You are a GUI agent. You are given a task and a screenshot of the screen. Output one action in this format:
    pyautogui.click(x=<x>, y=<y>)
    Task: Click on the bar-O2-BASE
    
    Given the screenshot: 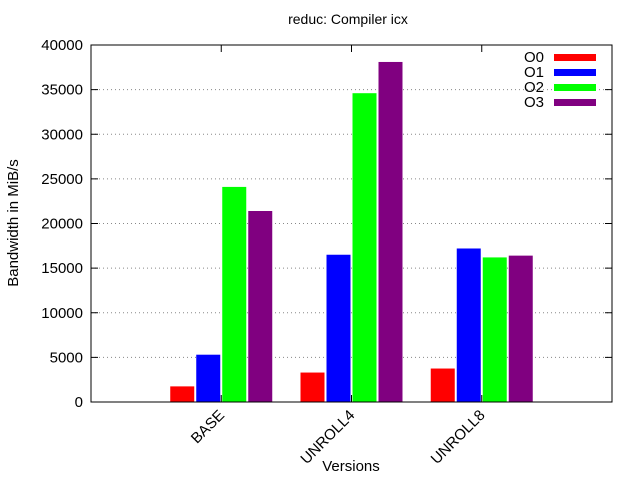 What is the action you would take?
    pyautogui.click(x=234, y=294)
    